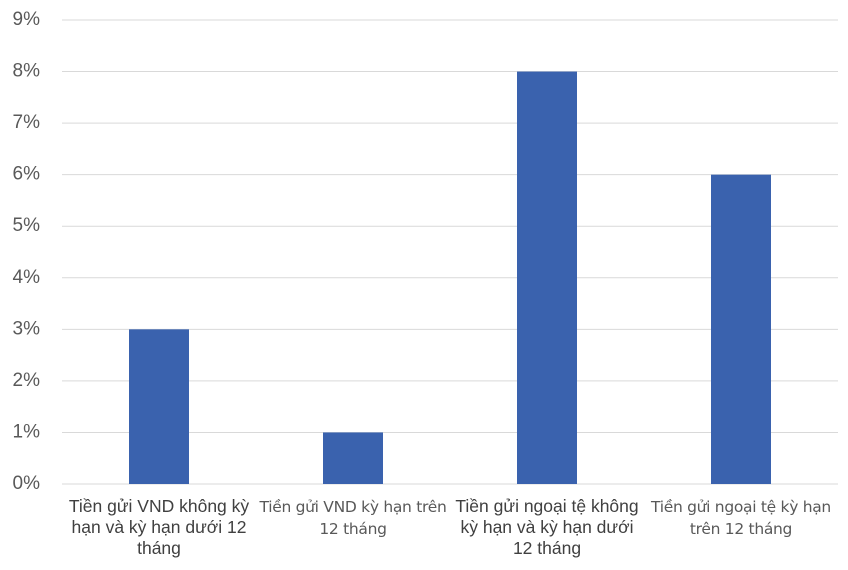  What do you see at coordinates (27, 380) in the screenshot?
I see `y-tick-label: 2%` at bounding box center [27, 380].